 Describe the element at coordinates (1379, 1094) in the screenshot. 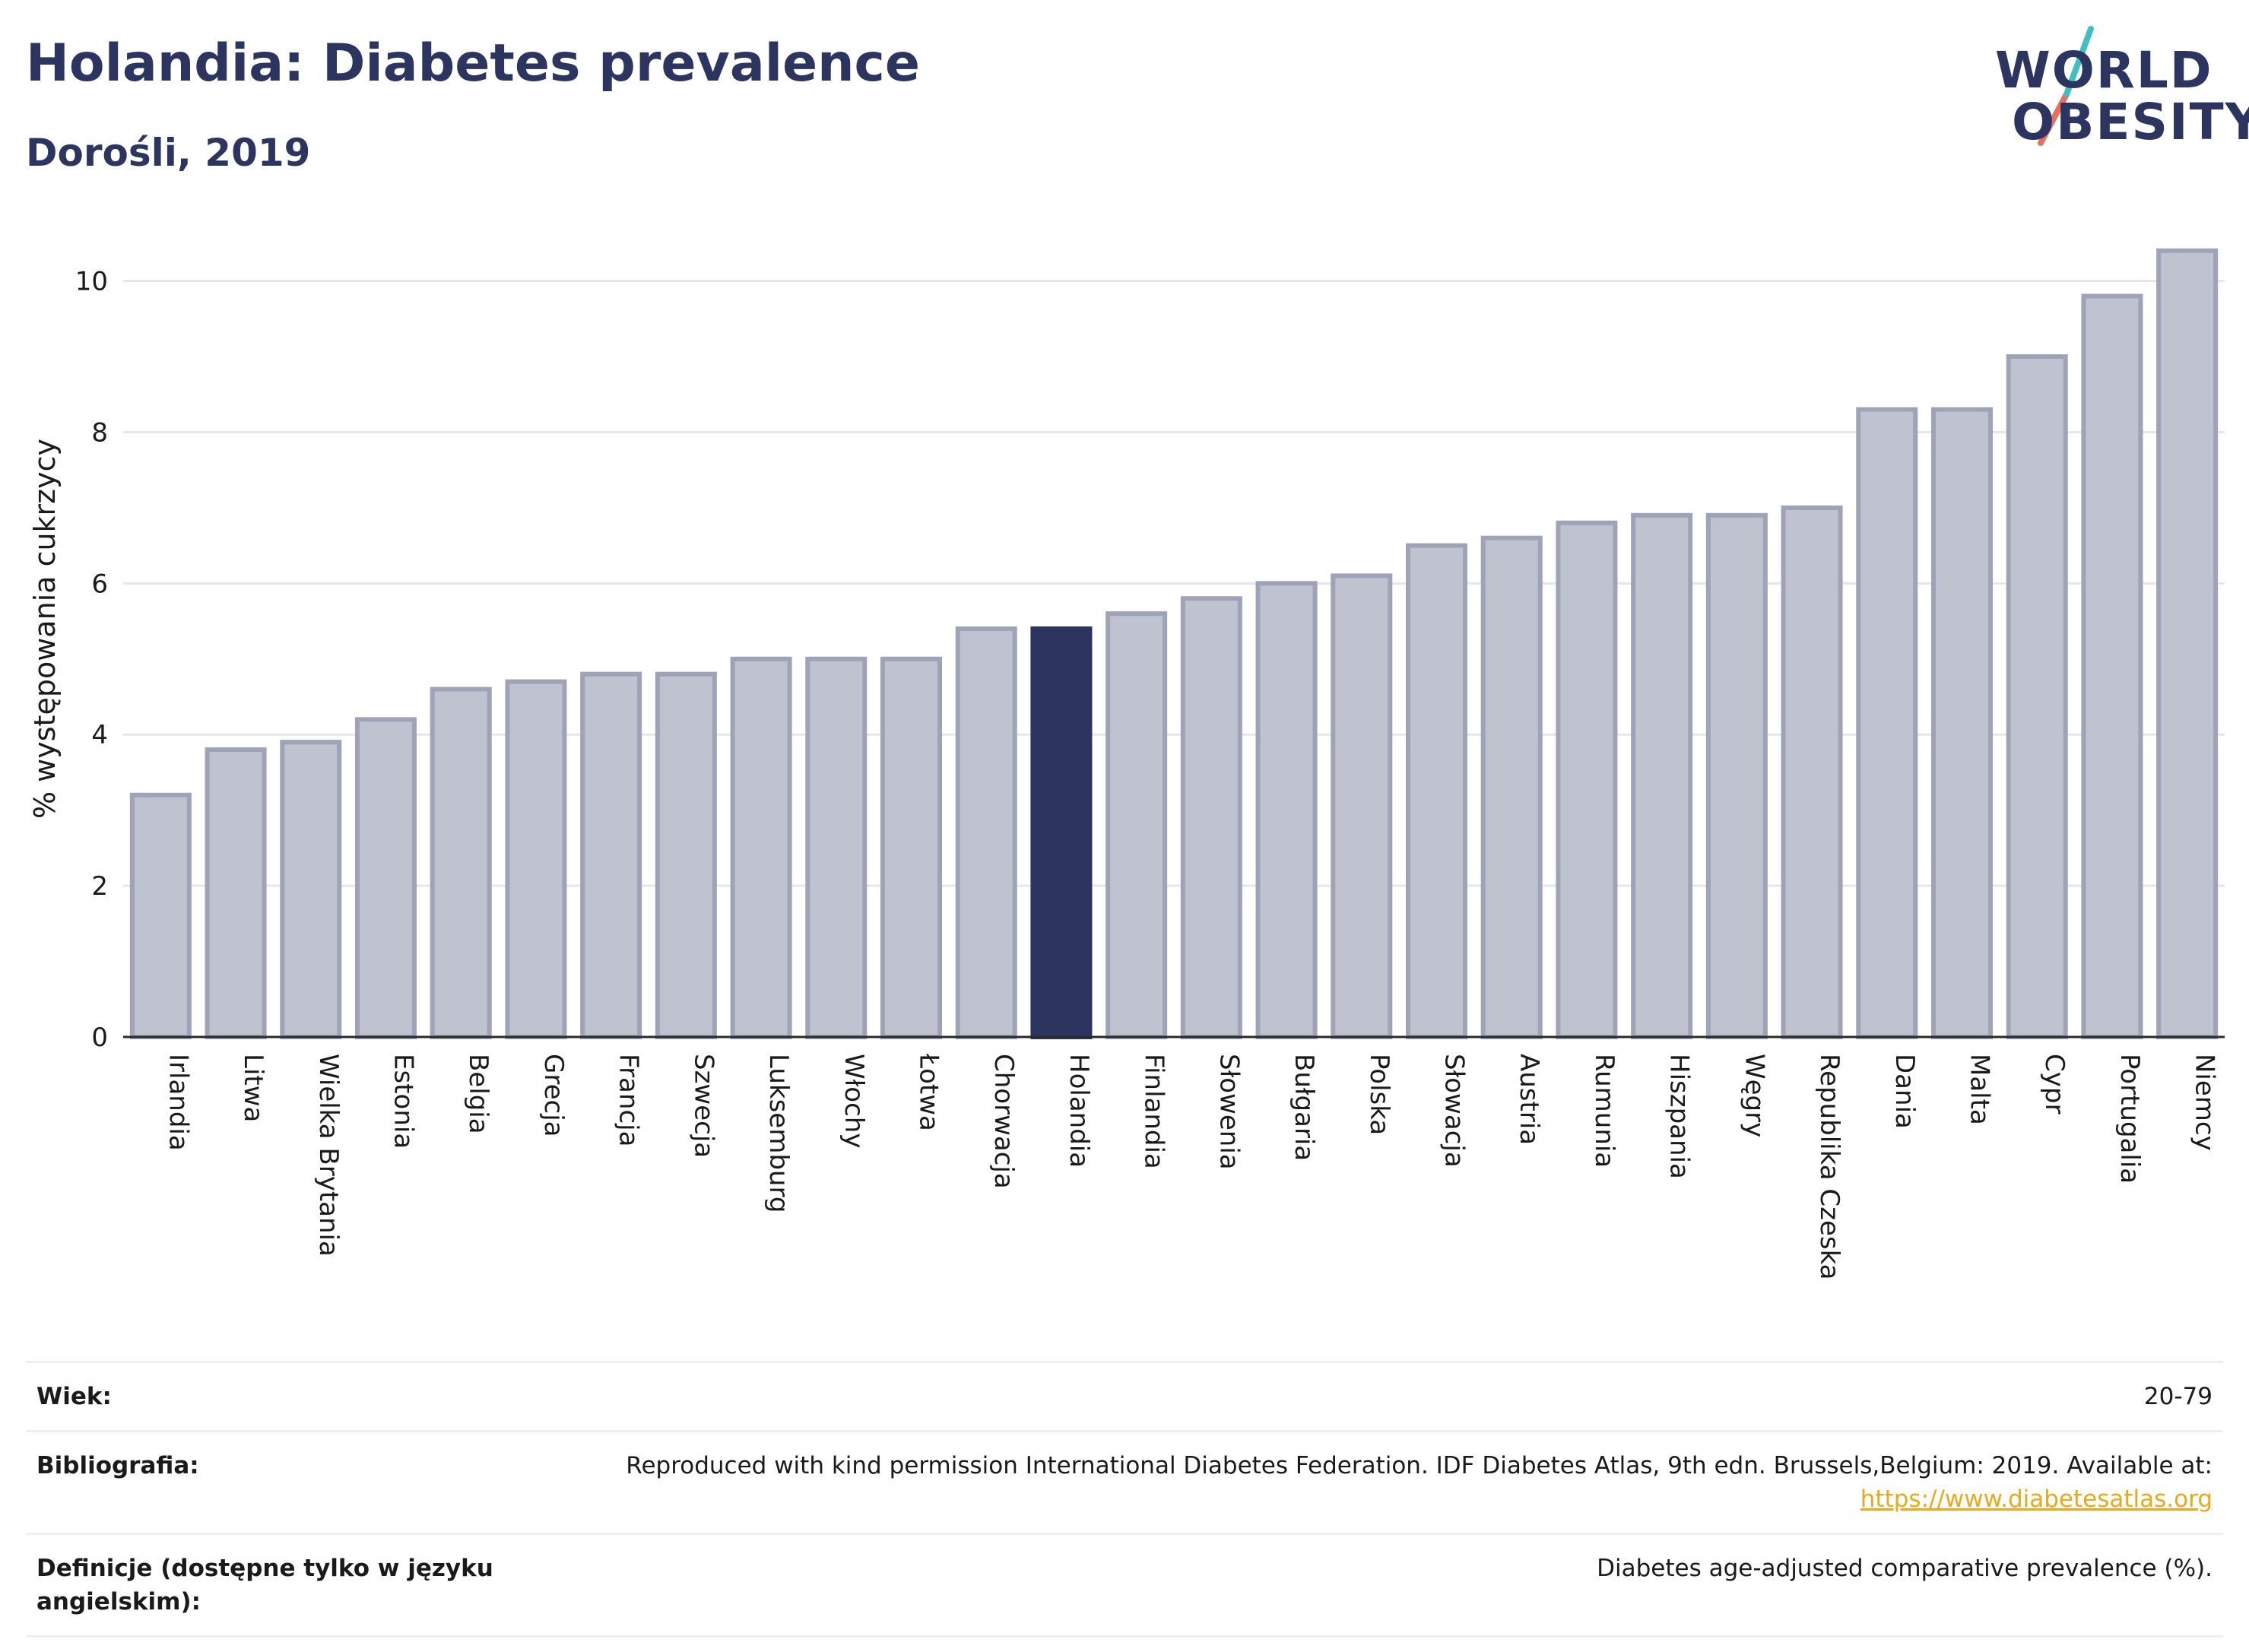

I see `x-tick-label: Polska` at that location.